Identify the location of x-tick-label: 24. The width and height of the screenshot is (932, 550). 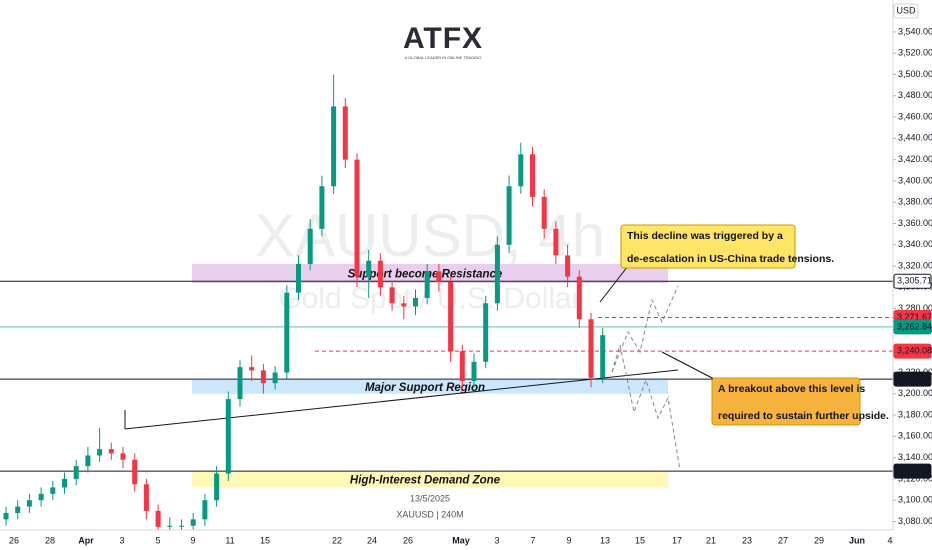
(372, 540).